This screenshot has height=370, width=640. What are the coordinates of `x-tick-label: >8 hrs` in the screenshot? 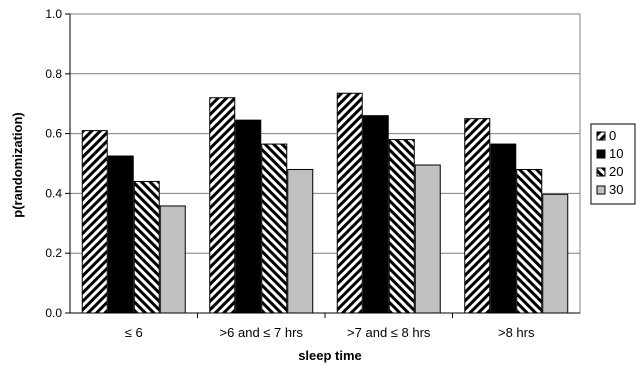 It's located at (516, 332).